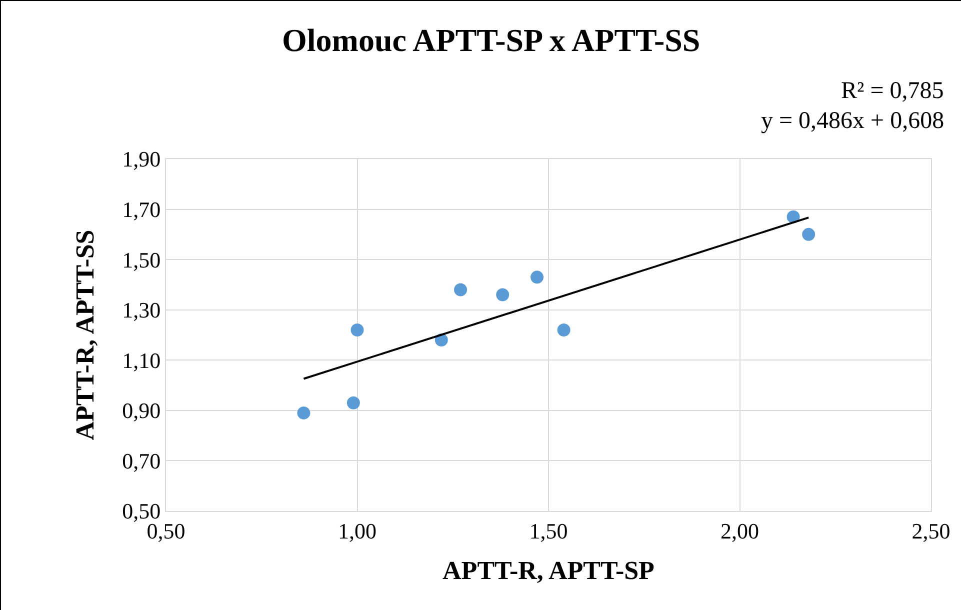 The width and height of the screenshot is (961, 610). What do you see at coordinates (141, 360) in the screenshot?
I see `y-tick-label: 1,10` at bounding box center [141, 360].